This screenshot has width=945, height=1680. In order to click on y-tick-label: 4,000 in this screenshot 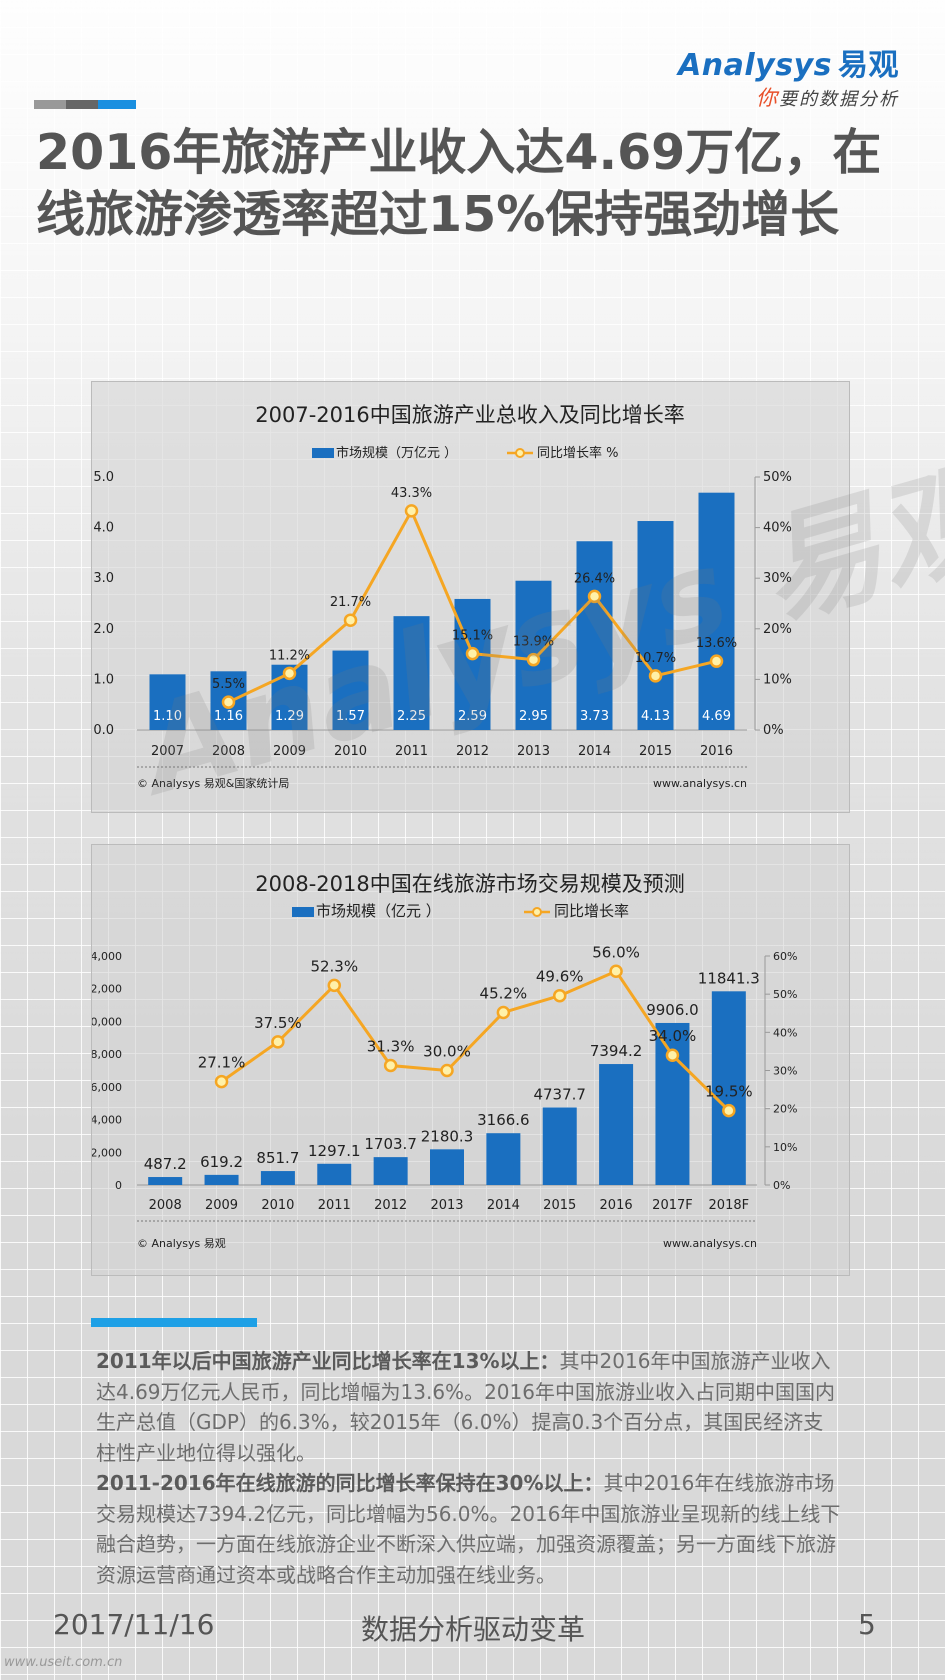, I will do `click(107, 1120)`.